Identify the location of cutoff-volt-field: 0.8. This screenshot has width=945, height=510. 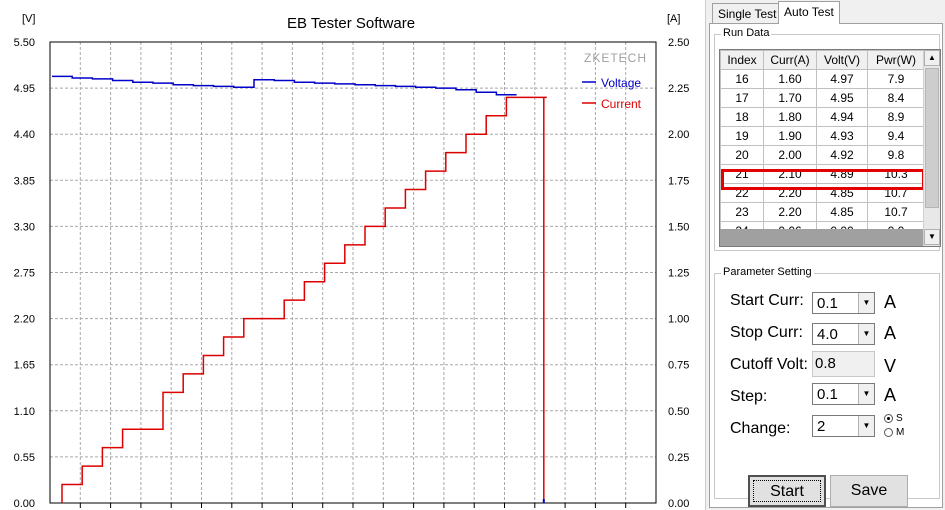
(843, 364).